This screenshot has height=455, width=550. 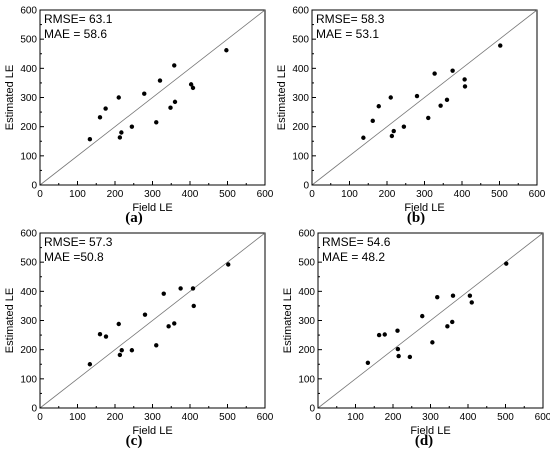 I want to click on mae-annotation: MAE =50.8, so click(x=74, y=257).